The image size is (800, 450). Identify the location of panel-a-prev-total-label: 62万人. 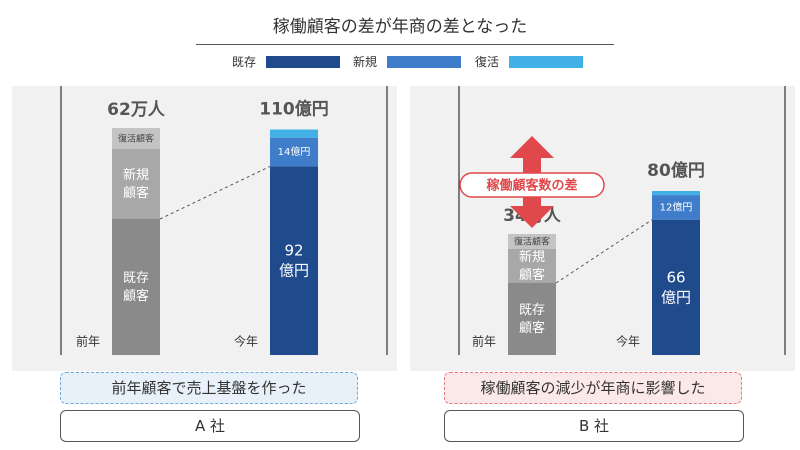
(136, 110).